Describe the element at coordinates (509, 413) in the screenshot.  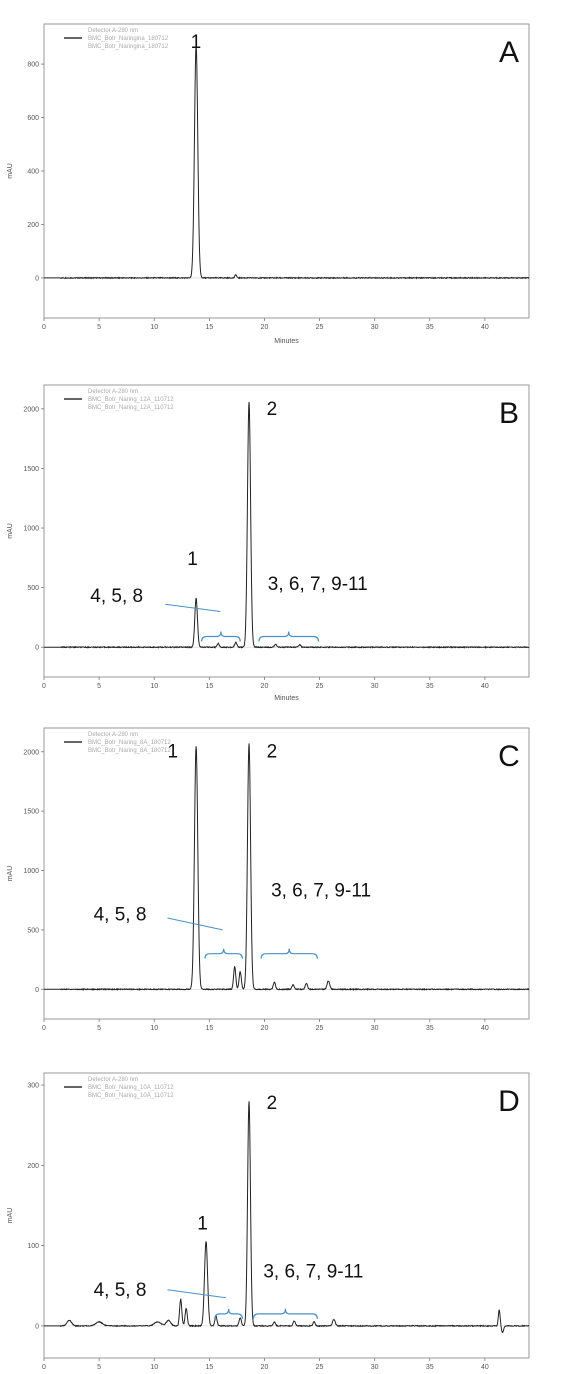
I see `panel-letter: B` at that location.